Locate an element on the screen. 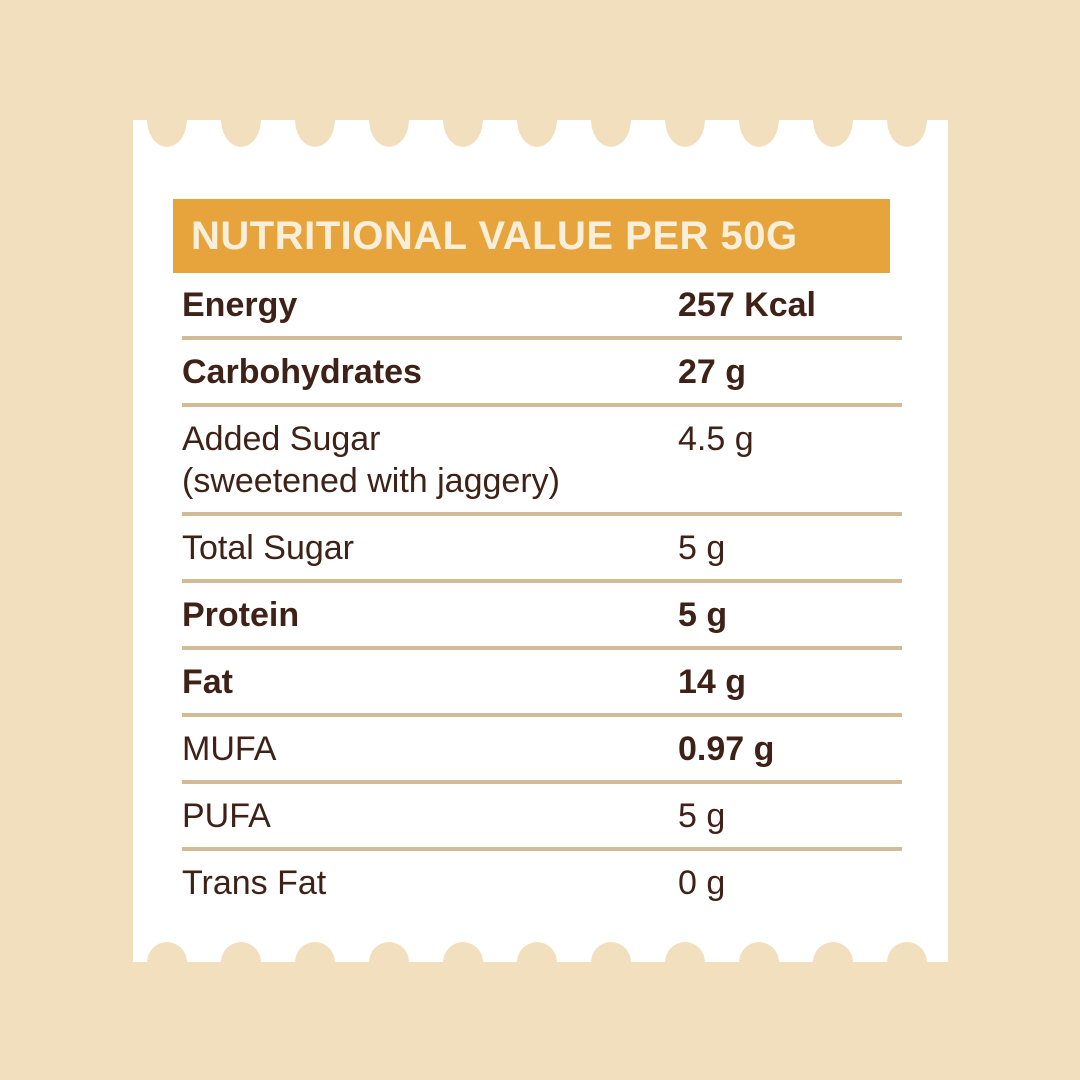  row-label: Fat is located at coordinates (207, 682).